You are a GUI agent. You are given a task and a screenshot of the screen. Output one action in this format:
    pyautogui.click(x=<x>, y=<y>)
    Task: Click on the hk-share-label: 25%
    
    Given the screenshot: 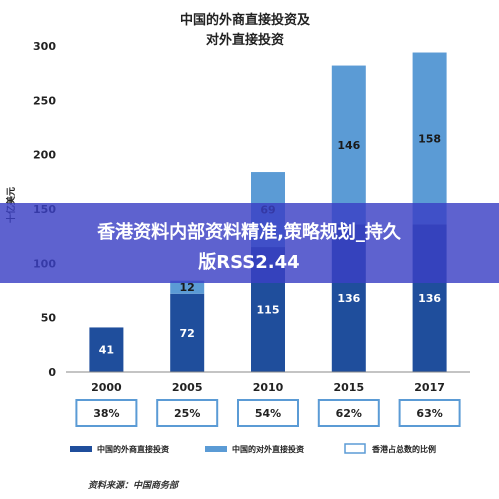 What is the action you would take?
    pyautogui.click(x=187, y=413)
    